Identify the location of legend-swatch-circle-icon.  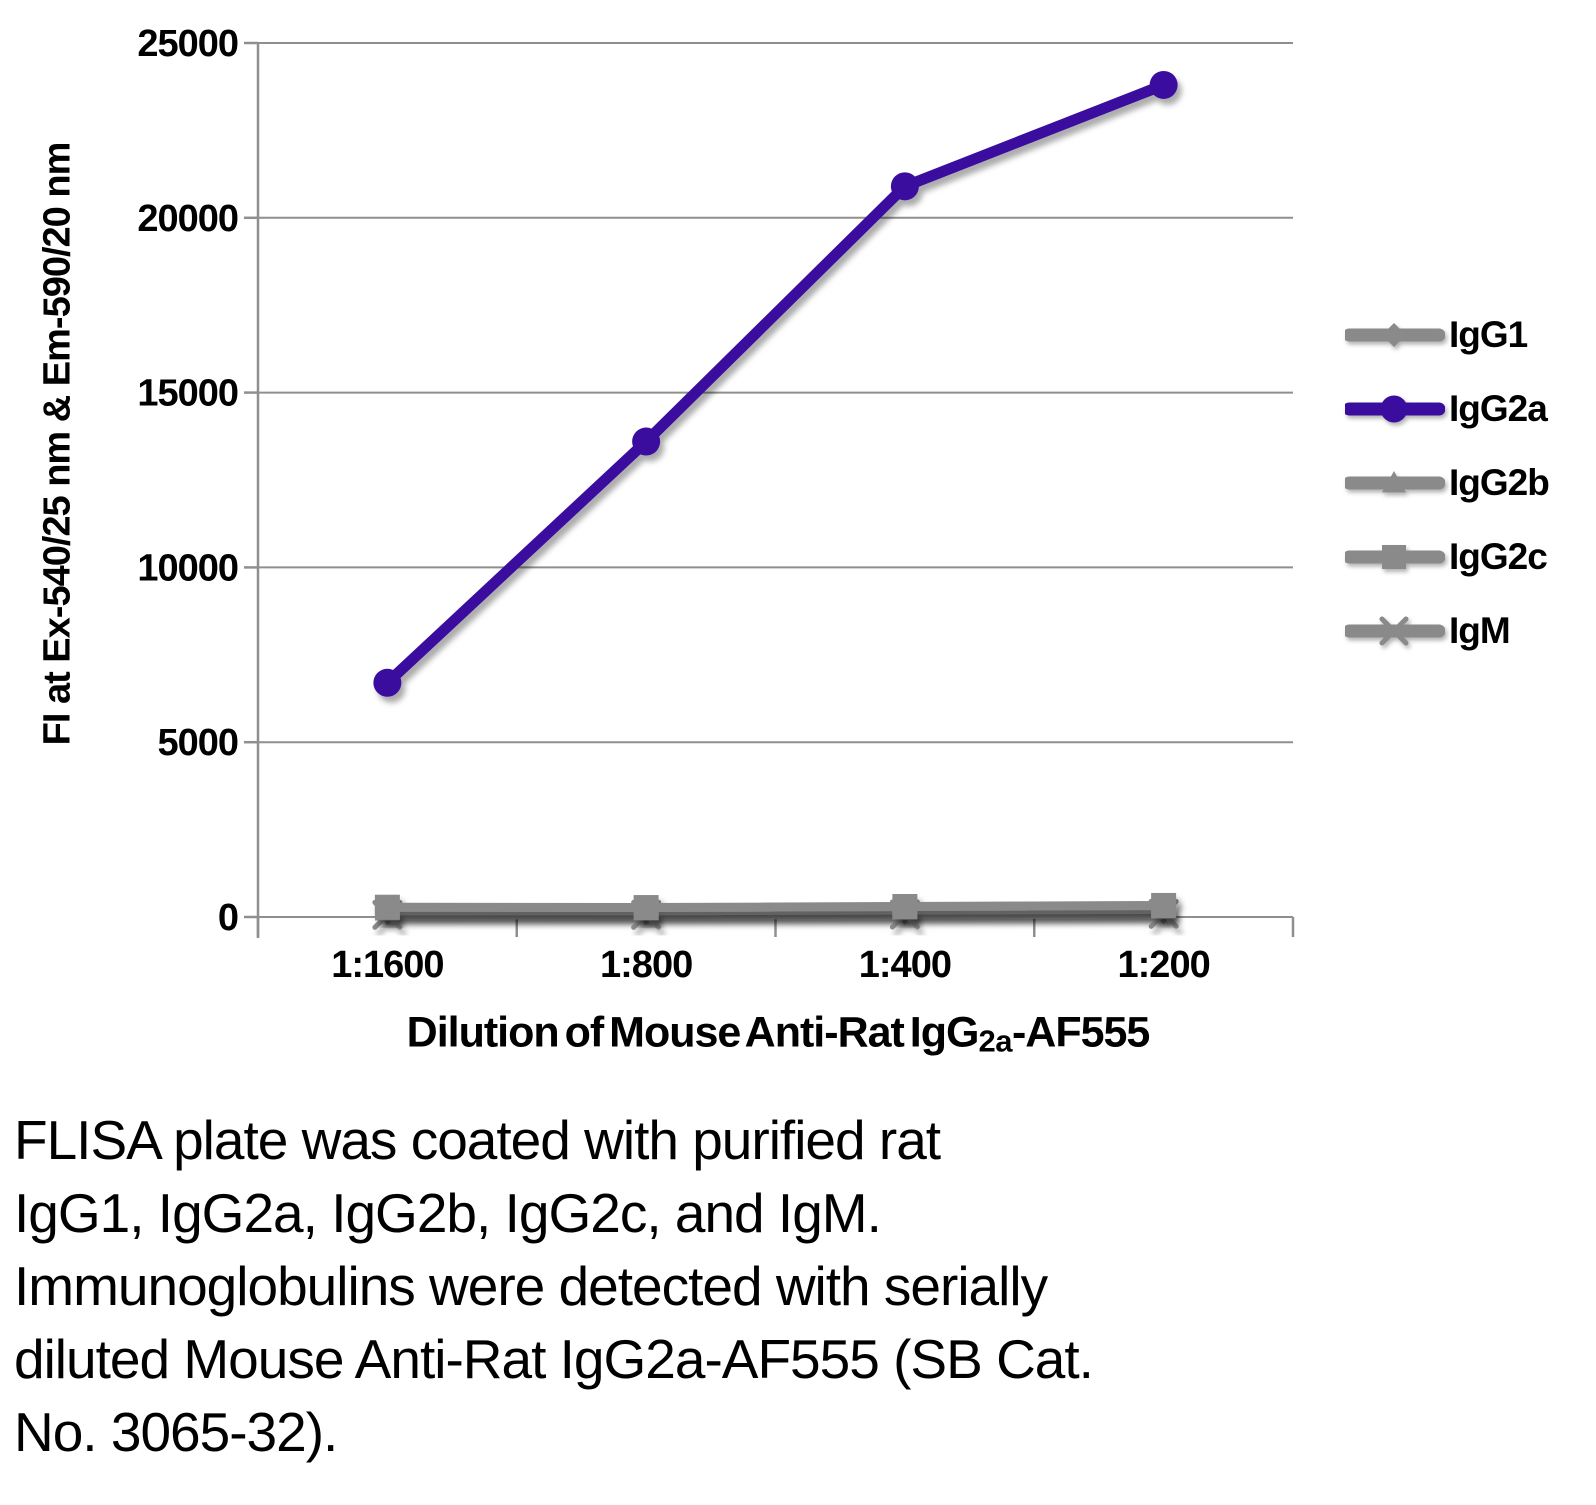
(1395, 409).